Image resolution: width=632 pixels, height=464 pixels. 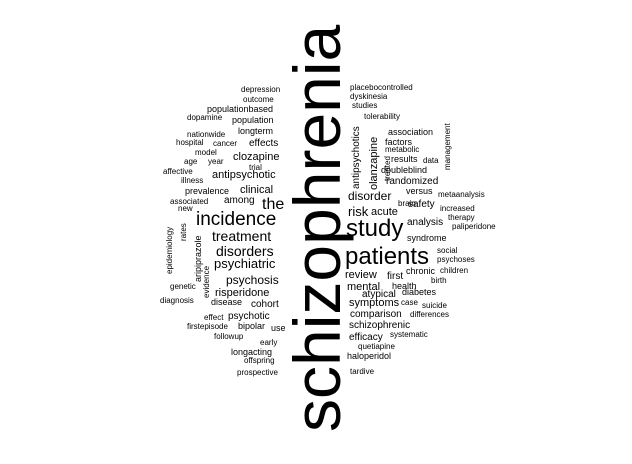 What do you see at coordinates (374, 163) in the screenshot?
I see `word-olanzapine: olanzapine` at bounding box center [374, 163].